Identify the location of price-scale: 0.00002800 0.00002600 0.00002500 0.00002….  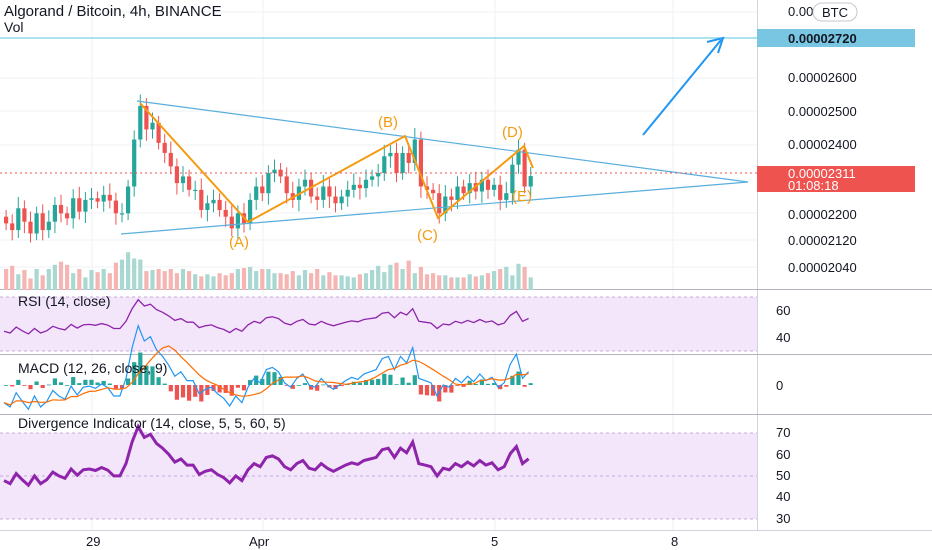
(836, 138).